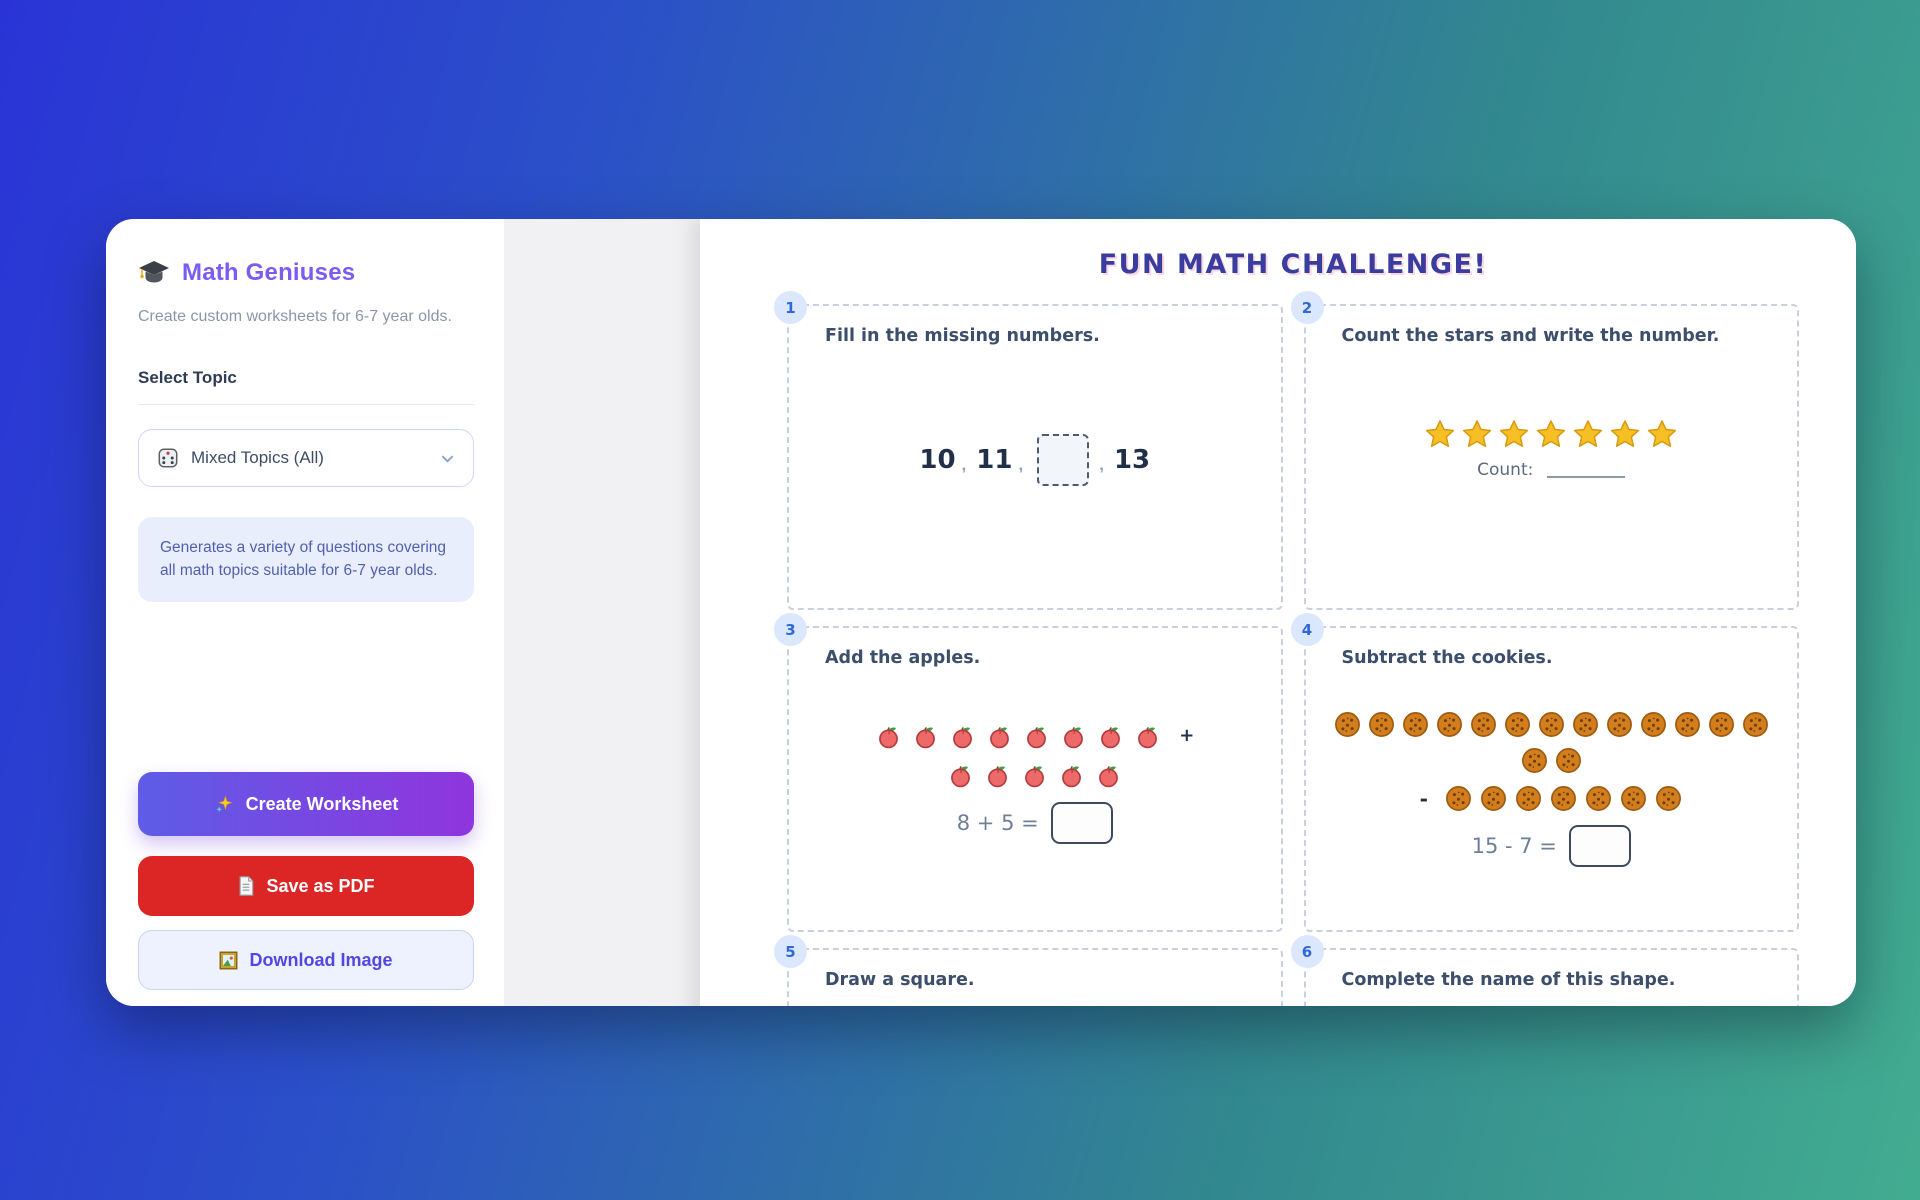 This screenshot has width=1920, height=1200. I want to click on download-image-label: Download Image, so click(321, 959).